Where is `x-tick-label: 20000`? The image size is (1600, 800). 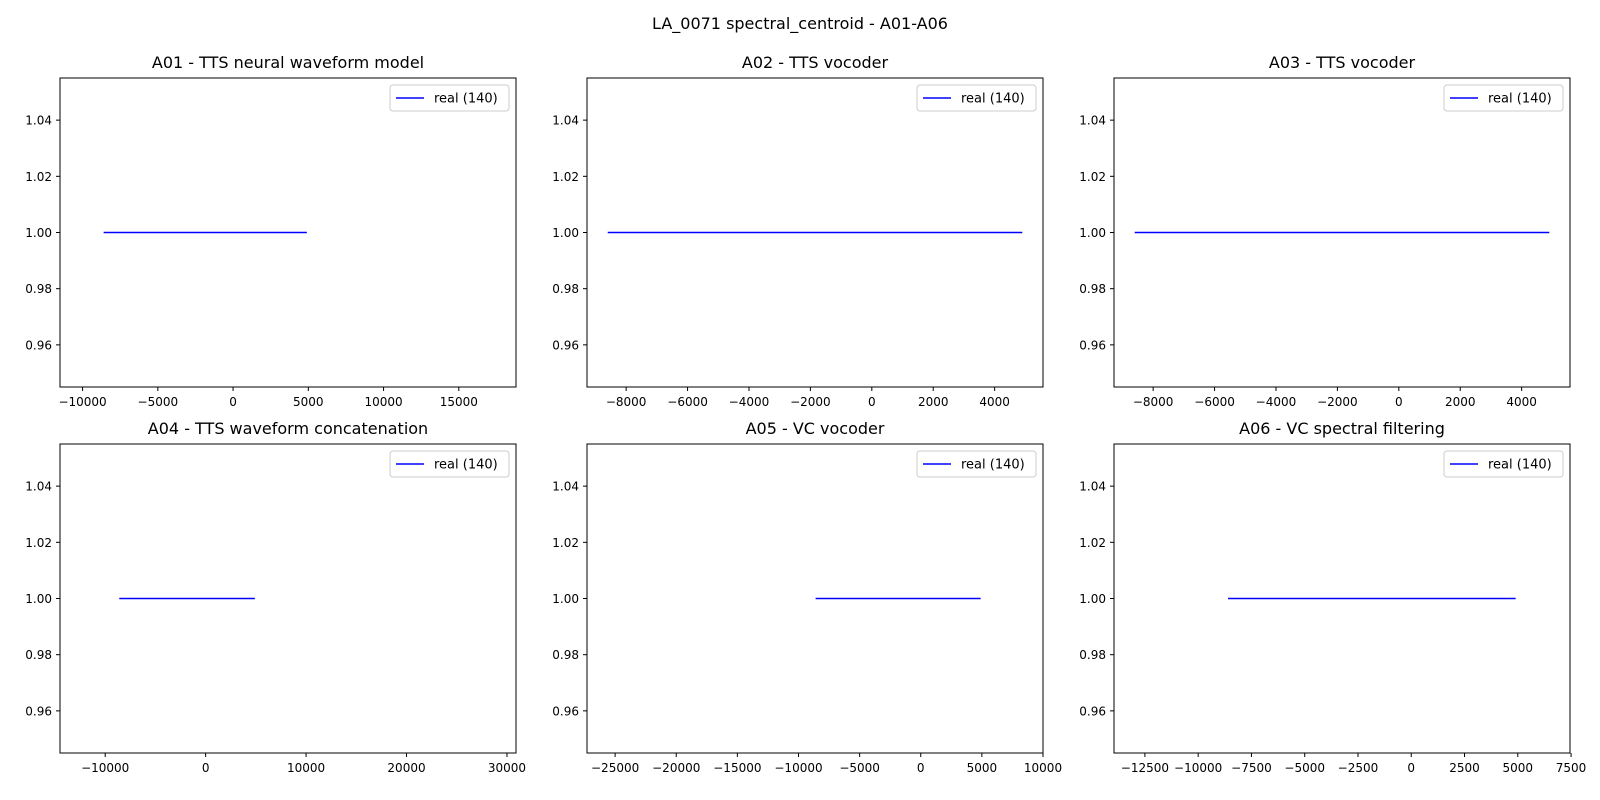 x-tick-label: 20000 is located at coordinates (406, 768).